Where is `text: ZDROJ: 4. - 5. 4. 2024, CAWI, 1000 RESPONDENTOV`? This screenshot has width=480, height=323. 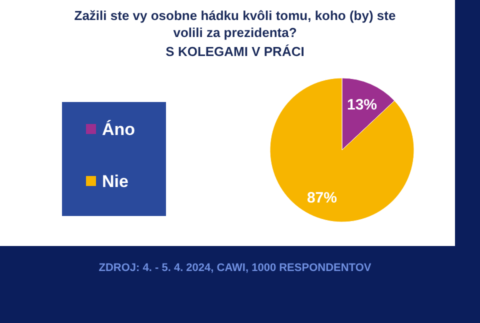
text: ZDROJ: 4. - 5. 4. 2024, CAWI, 1000 RESPONDENTOV is located at coordinates (235, 268).